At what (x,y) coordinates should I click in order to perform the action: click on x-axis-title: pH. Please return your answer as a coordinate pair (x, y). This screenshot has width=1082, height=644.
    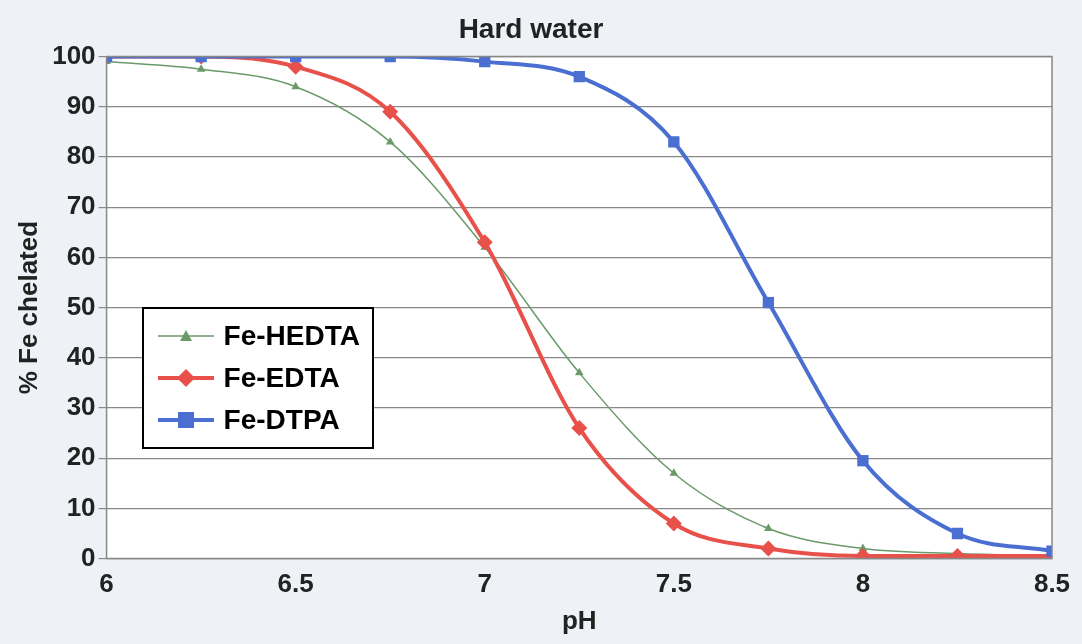
    Looking at the image, I should click on (579, 619).